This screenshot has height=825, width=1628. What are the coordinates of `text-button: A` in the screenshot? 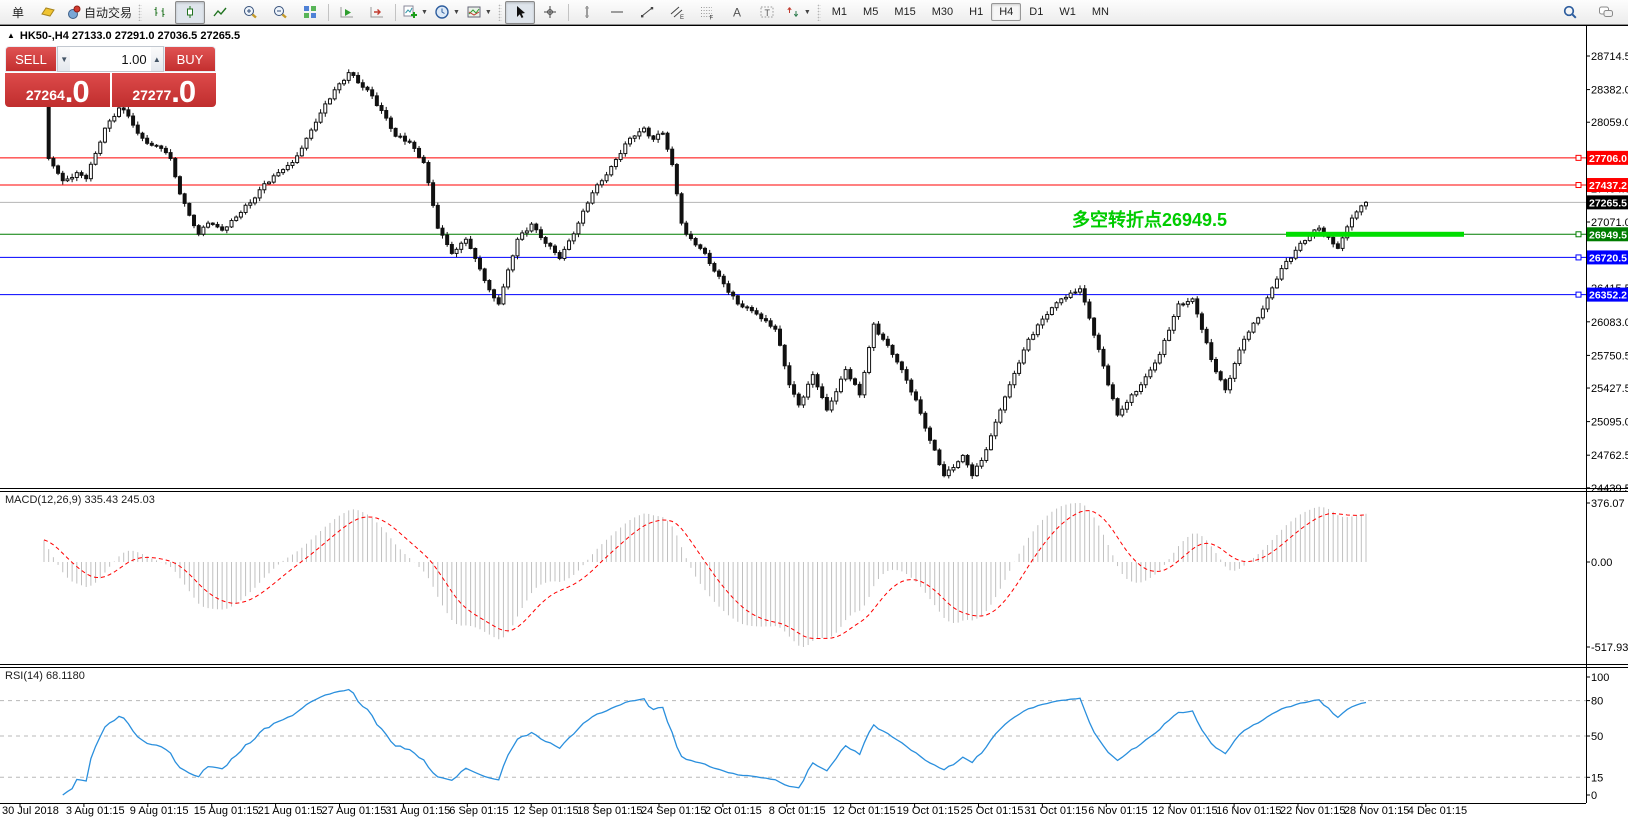 It's located at (737, 12).